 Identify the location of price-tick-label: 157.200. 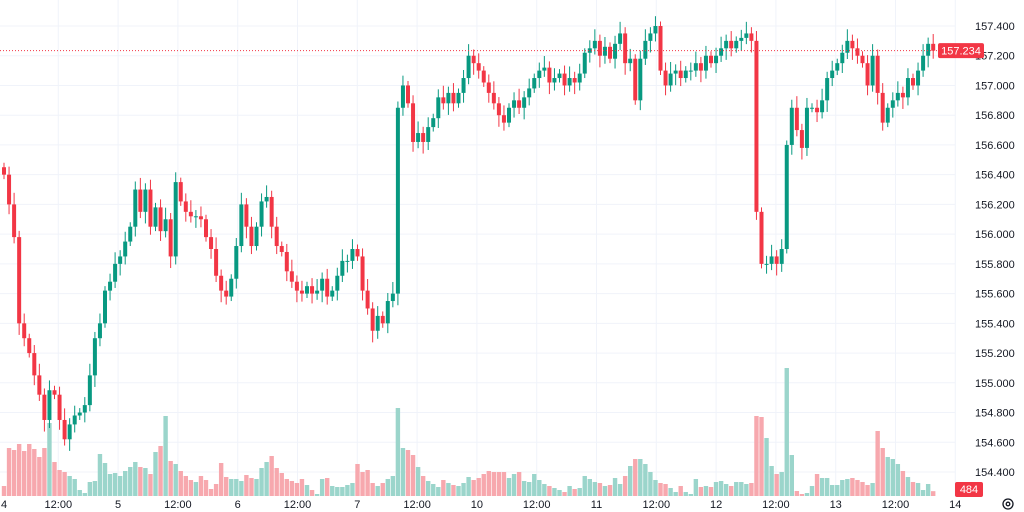
(995, 57).